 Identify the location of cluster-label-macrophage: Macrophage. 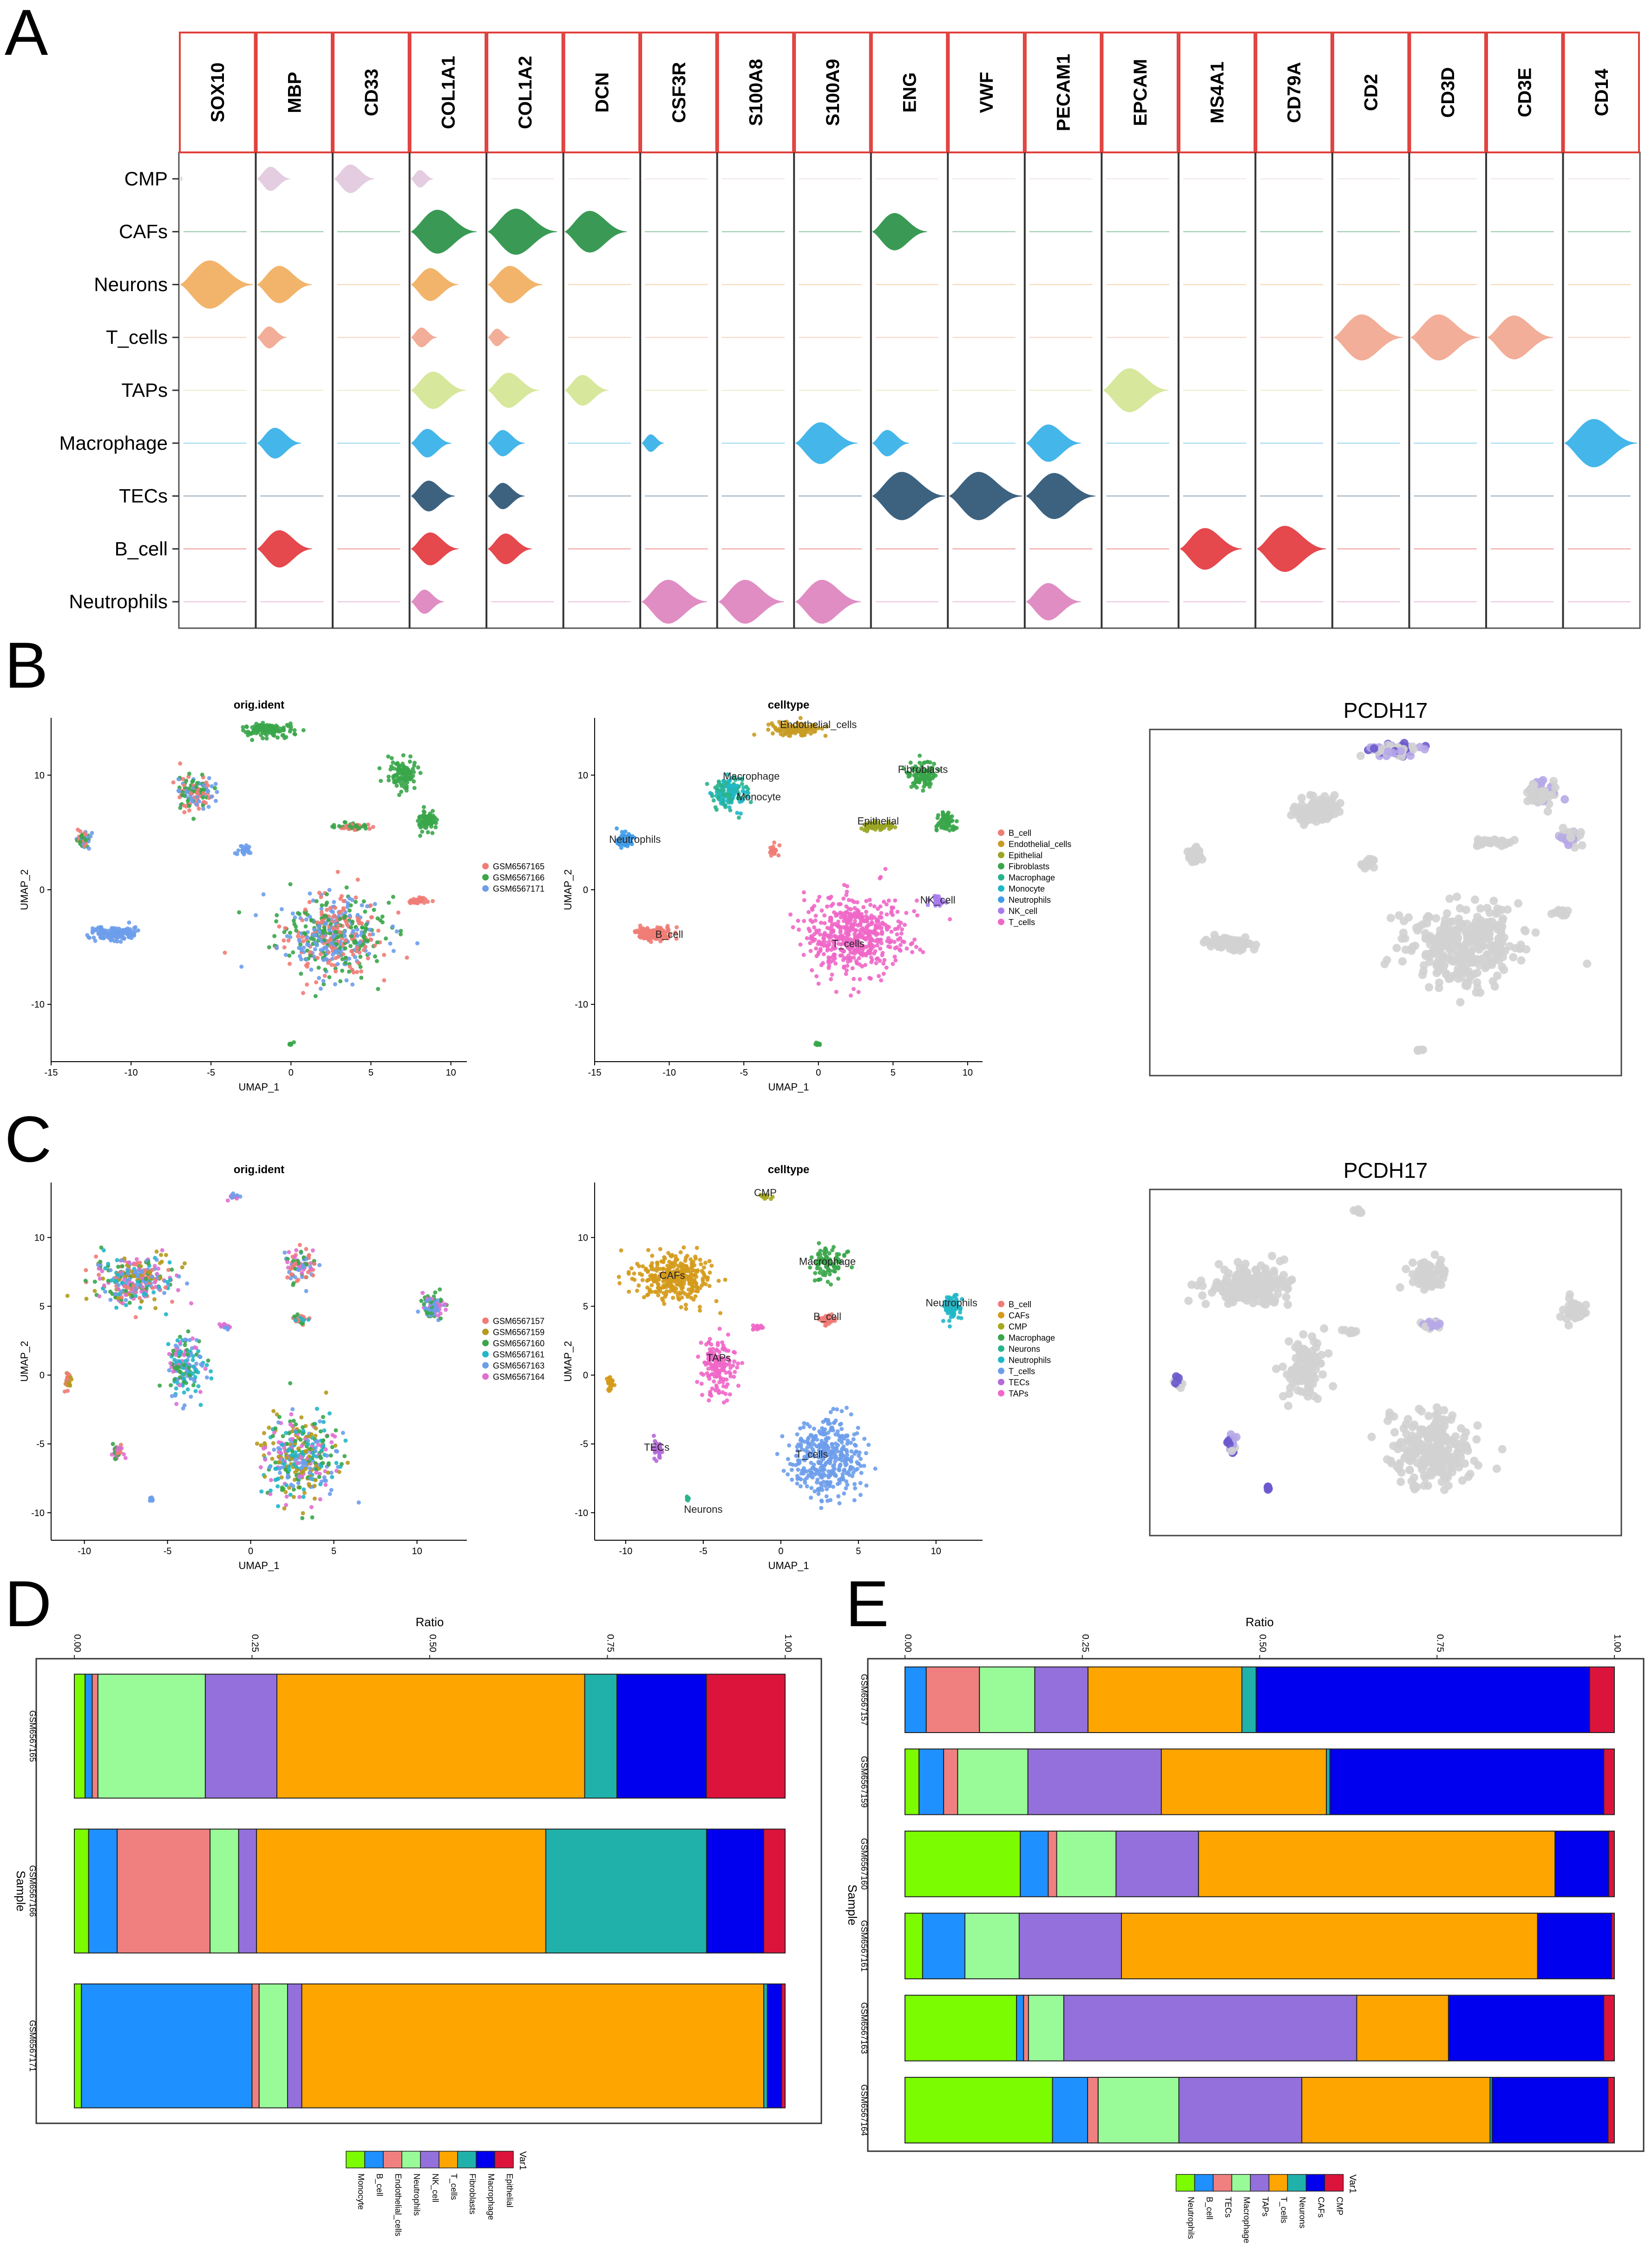
(751, 776).